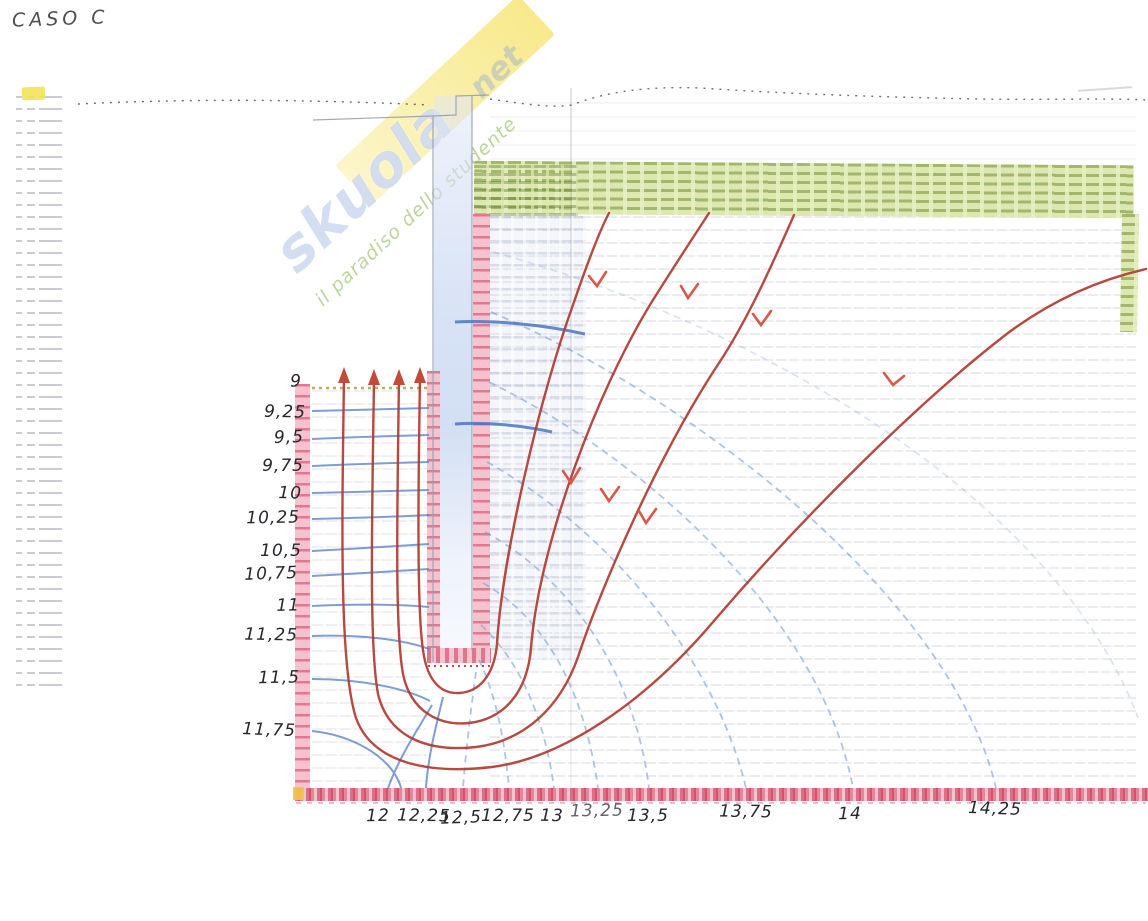 The width and height of the screenshot is (1148, 921). What do you see at coordinates (459, 655) in the screenshot?
I see `boundary-strip-wall-tip` at bounding box center [459, 655].